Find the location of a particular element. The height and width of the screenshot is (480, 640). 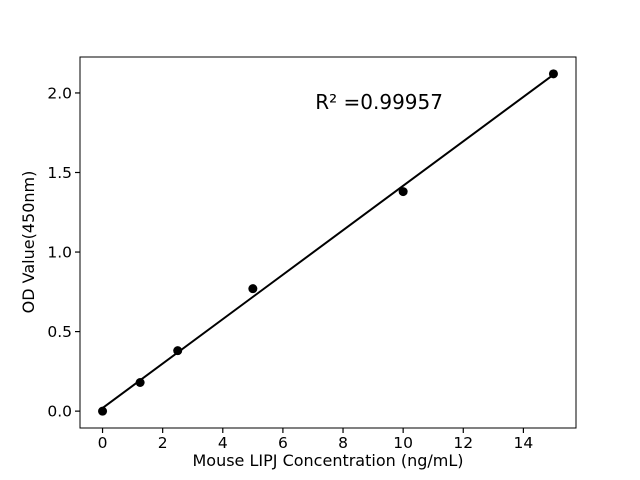

x-axis-label: Mouse LIPJ Concentration (ng/mL) is located at coordinates (327, 460).